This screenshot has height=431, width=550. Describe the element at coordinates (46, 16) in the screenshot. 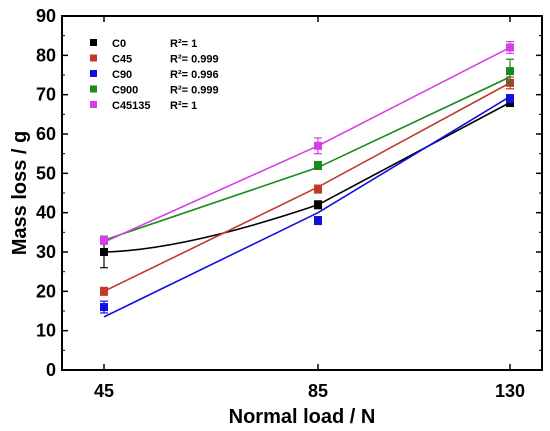

I see `y-tick-label: 90` at that location.